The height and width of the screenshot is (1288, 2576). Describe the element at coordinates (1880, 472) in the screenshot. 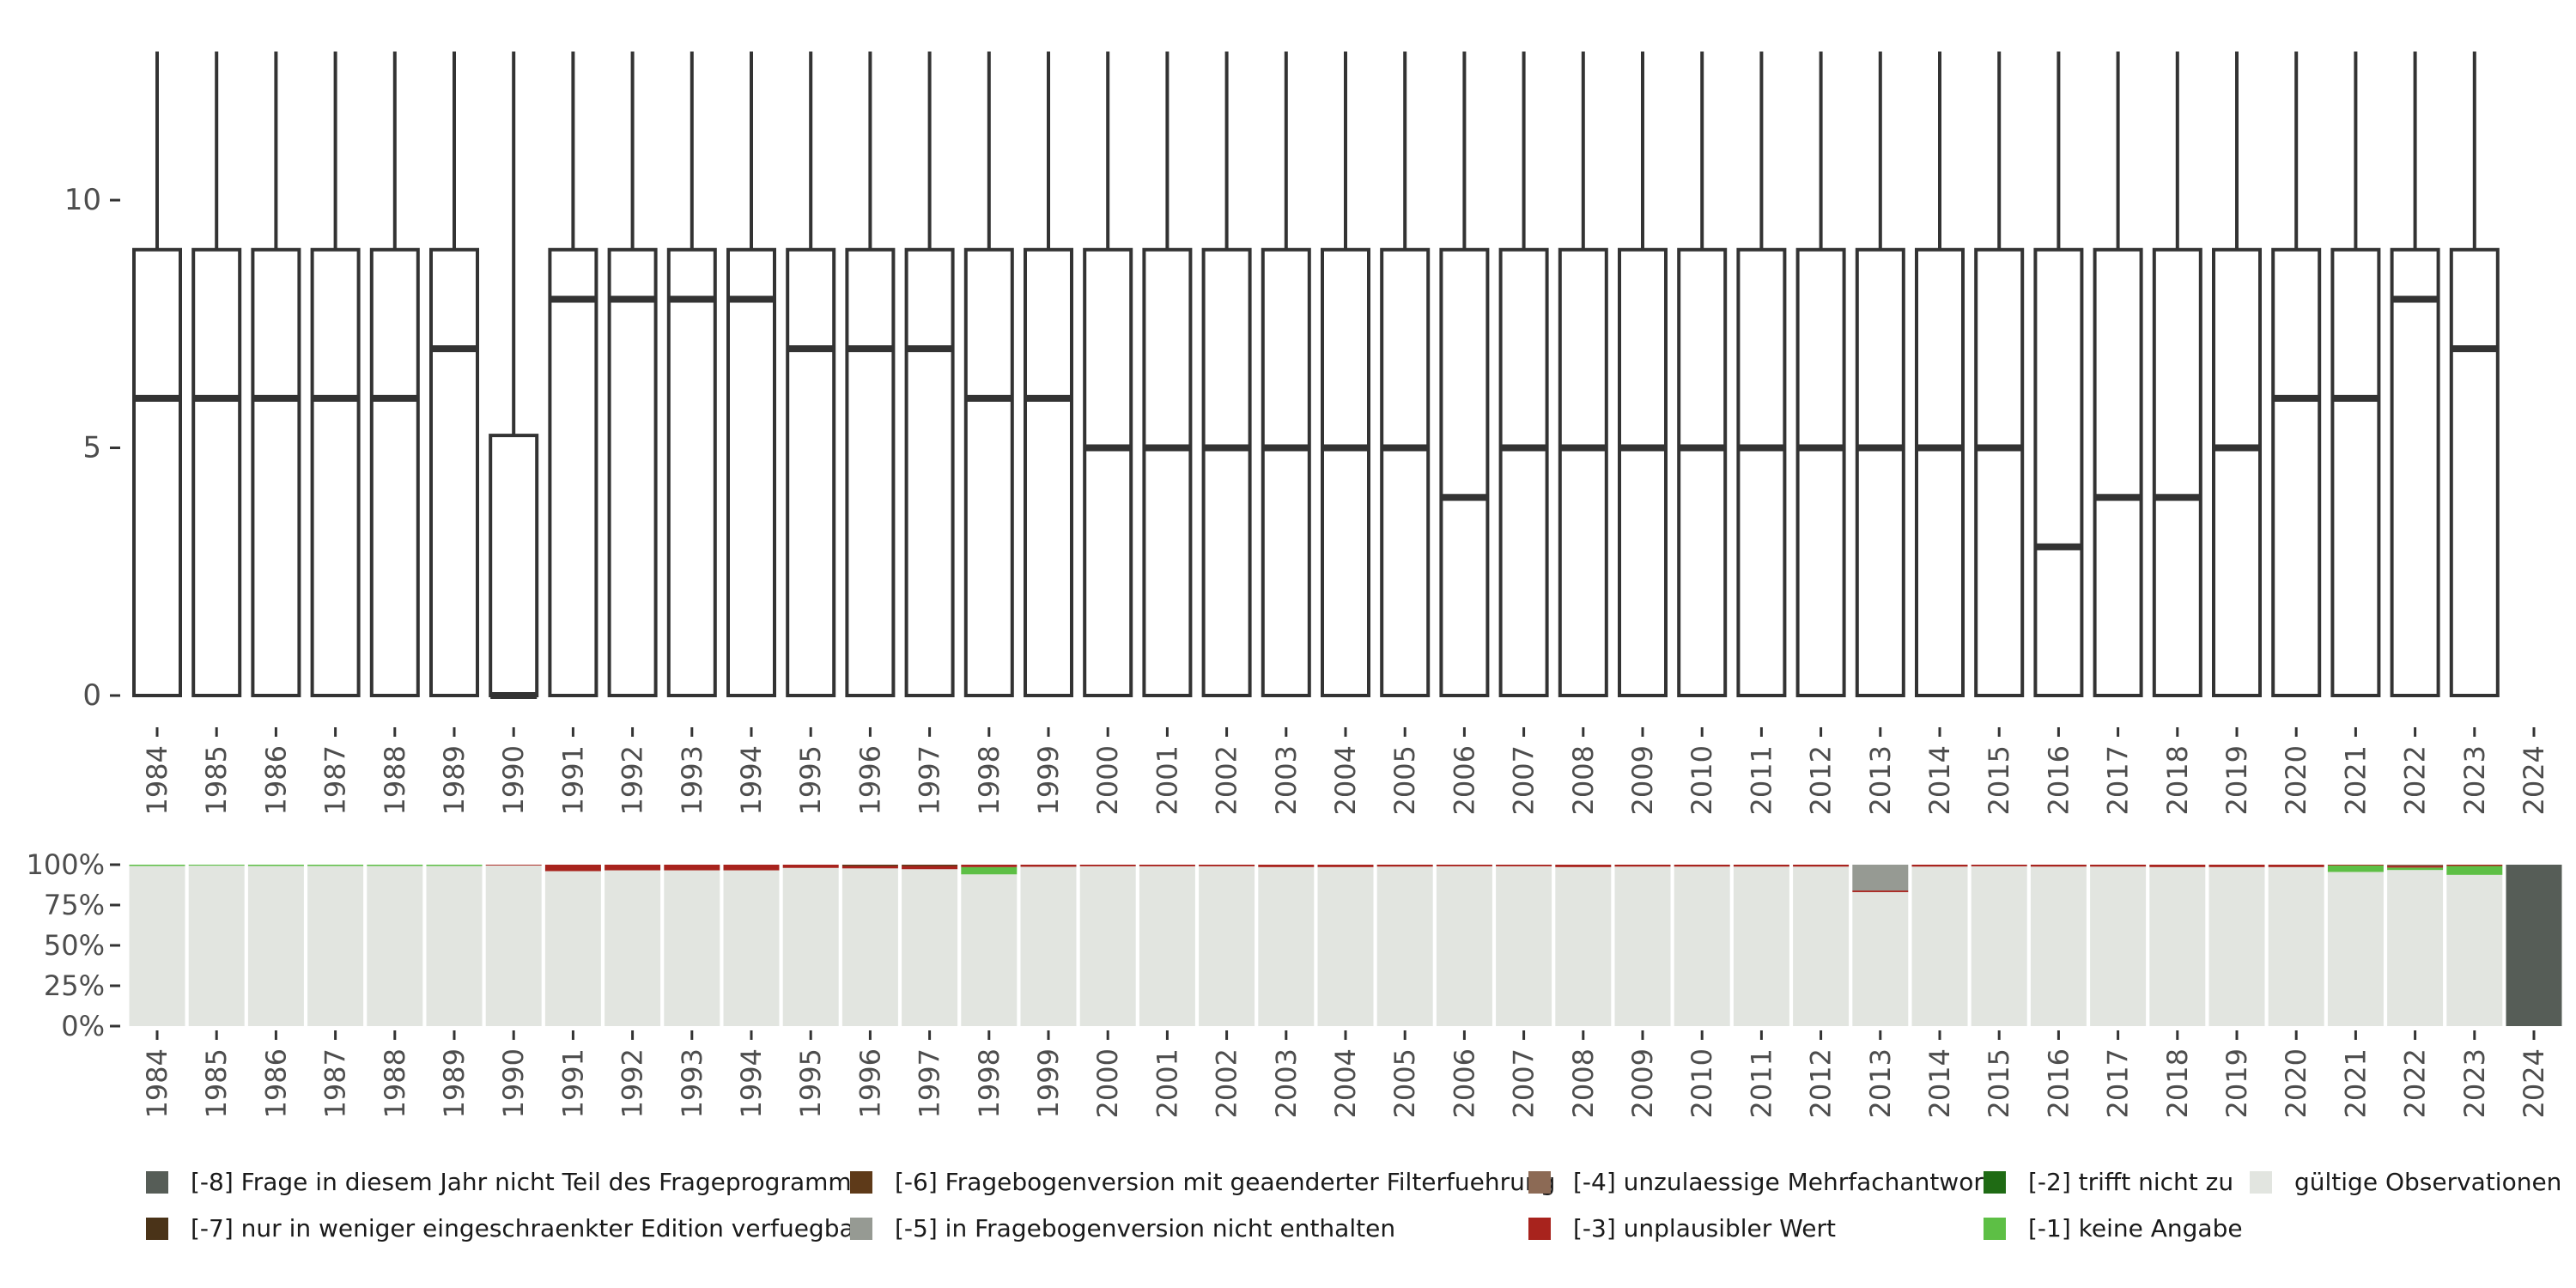

I see `box-2013` at that location.